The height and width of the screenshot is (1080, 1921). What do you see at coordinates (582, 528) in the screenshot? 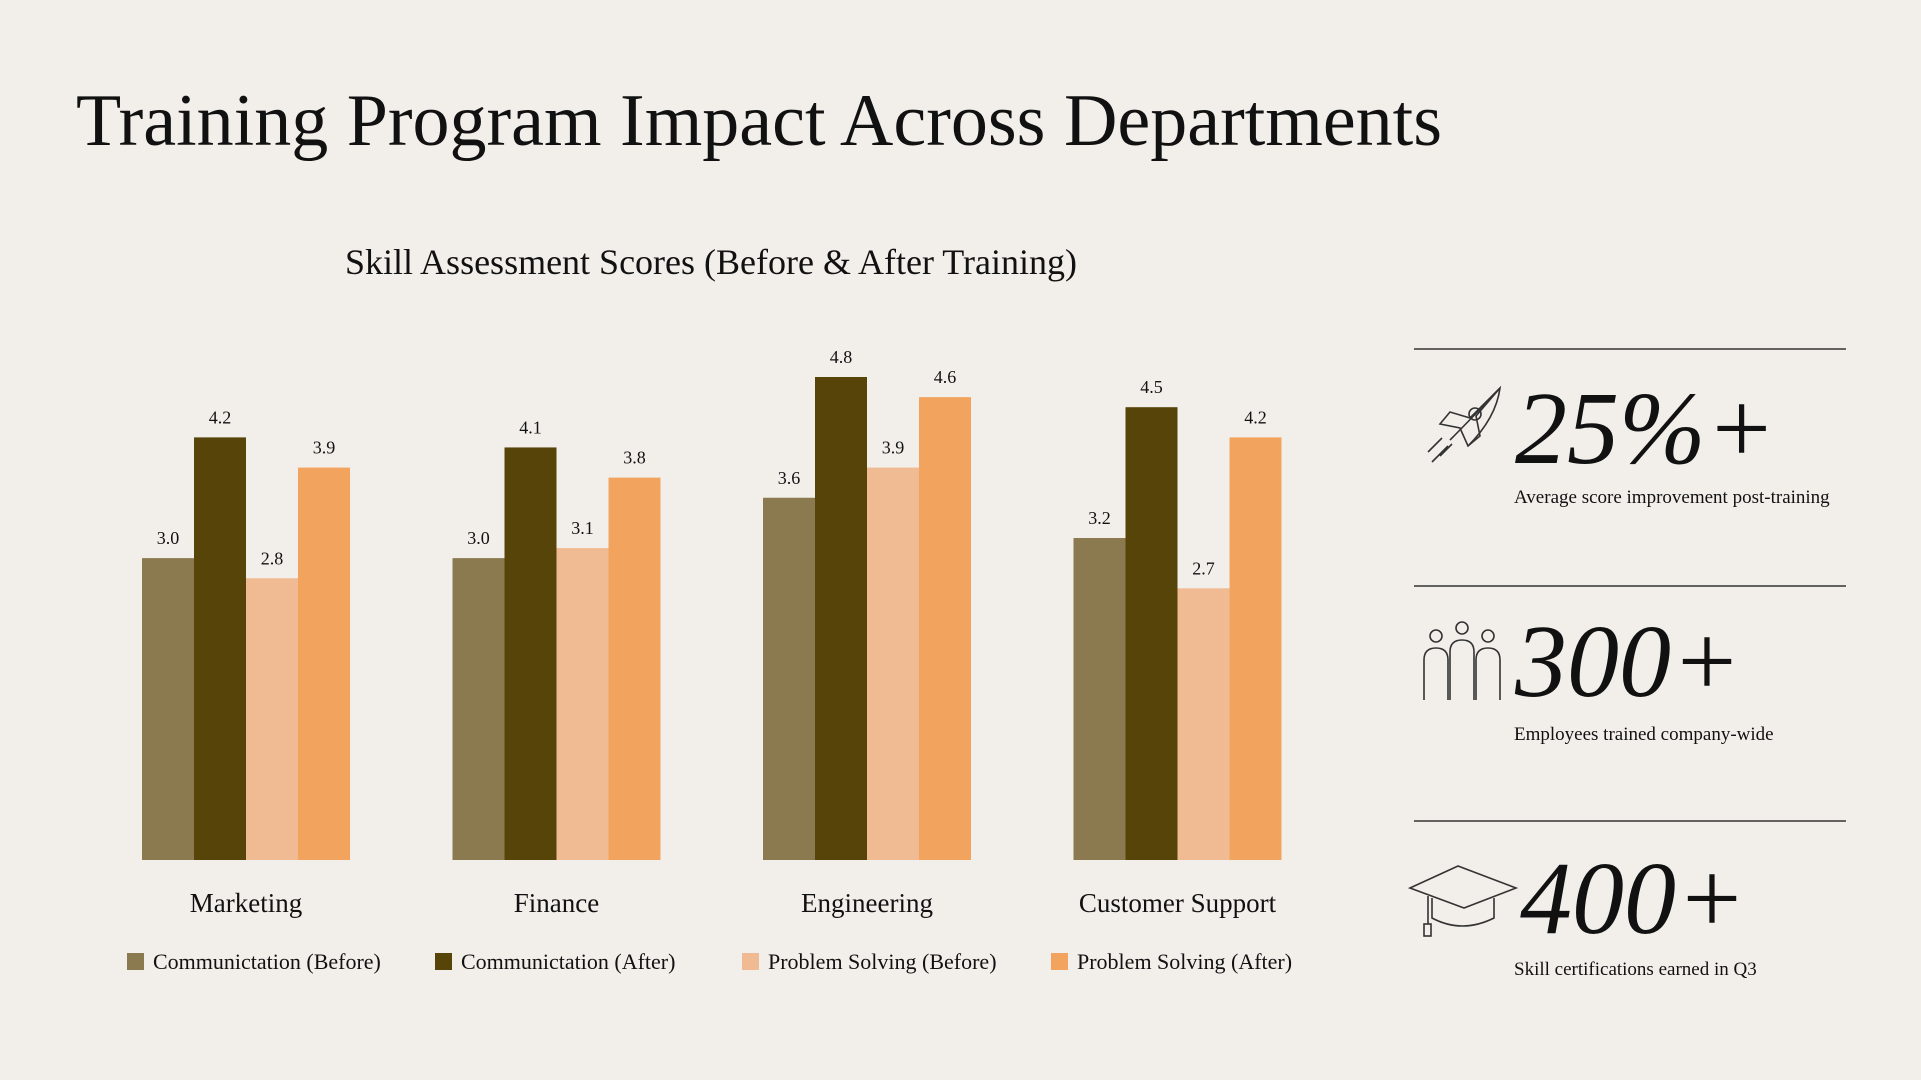
I see `value-label: 3.1` at bounding box center [582, 528].